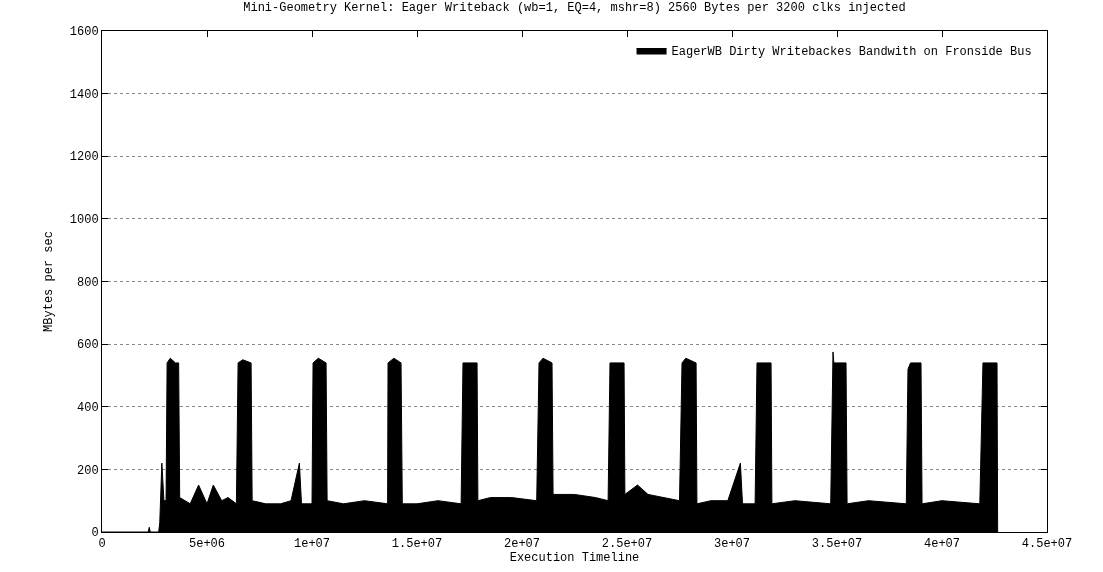  What do you see at coordinates (1047, 544) in the screenshot?
I see `x-tick-label: 4.5e+07` at bounding box center [1047, 544].